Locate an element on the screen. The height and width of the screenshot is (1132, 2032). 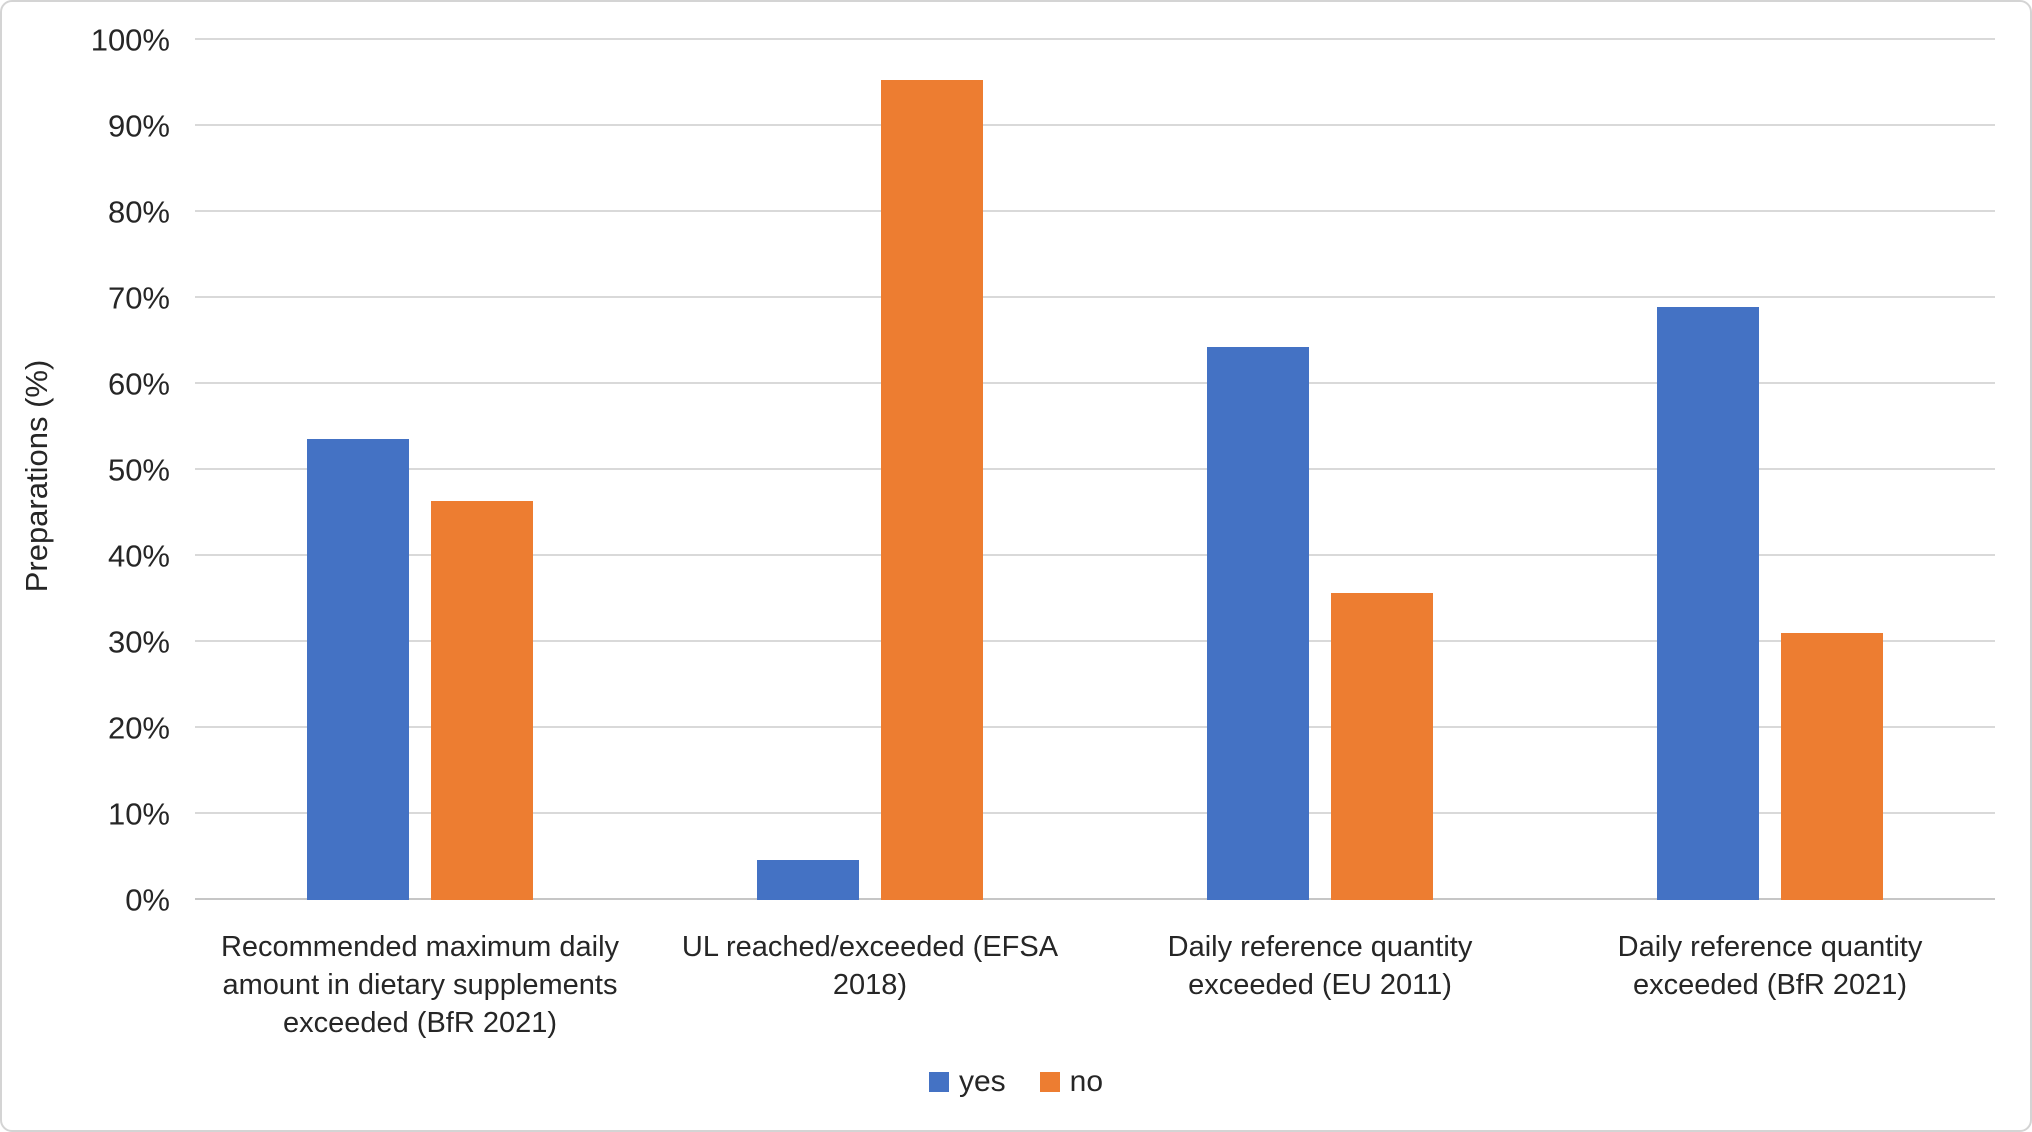
gridline-40% is located at coordinates (1095, 555).